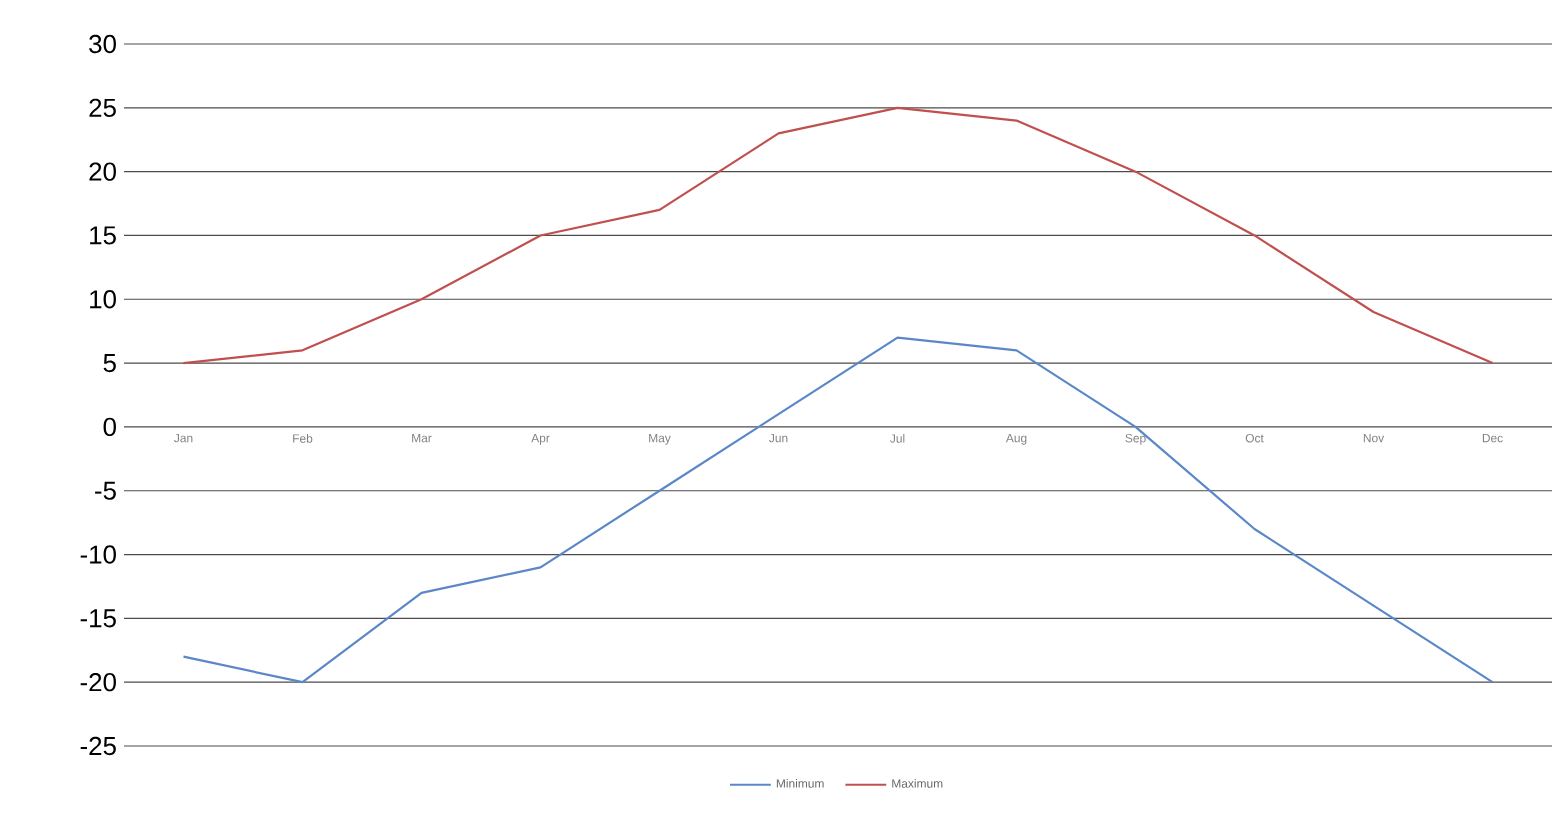  I want to click on y-tick-label: 5, so click(109, 363).